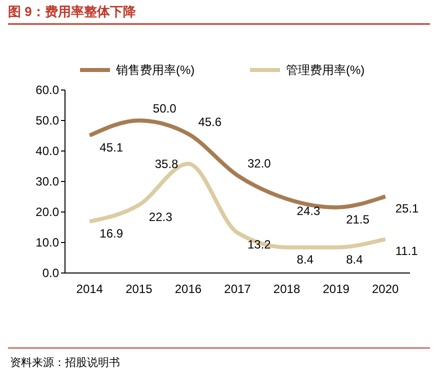  What do you see at coordinates (139, 289) in the screenshot?
I see `x-tick-label: 2015` at bounding box center [139, 289].